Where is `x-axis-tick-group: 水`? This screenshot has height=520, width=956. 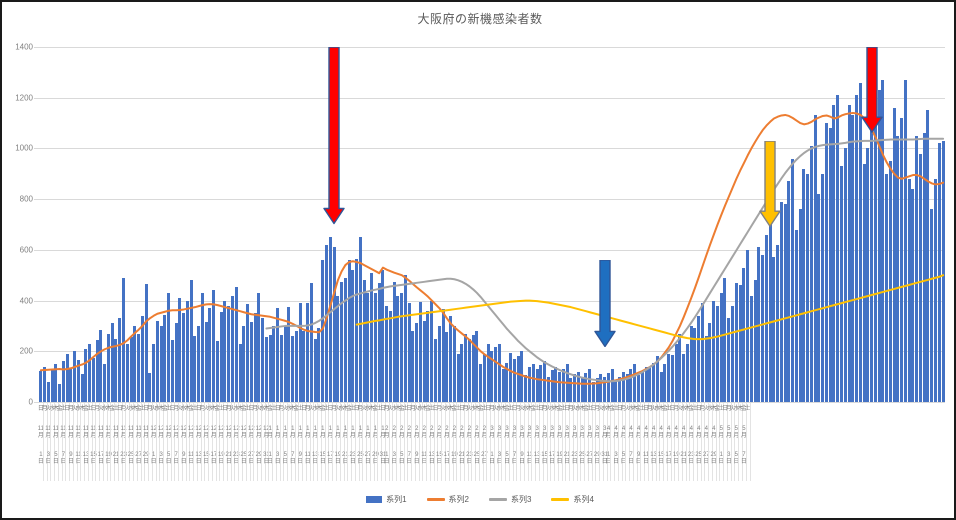 x-axis-tick-group: 水 is located at coordinates (52, 438).